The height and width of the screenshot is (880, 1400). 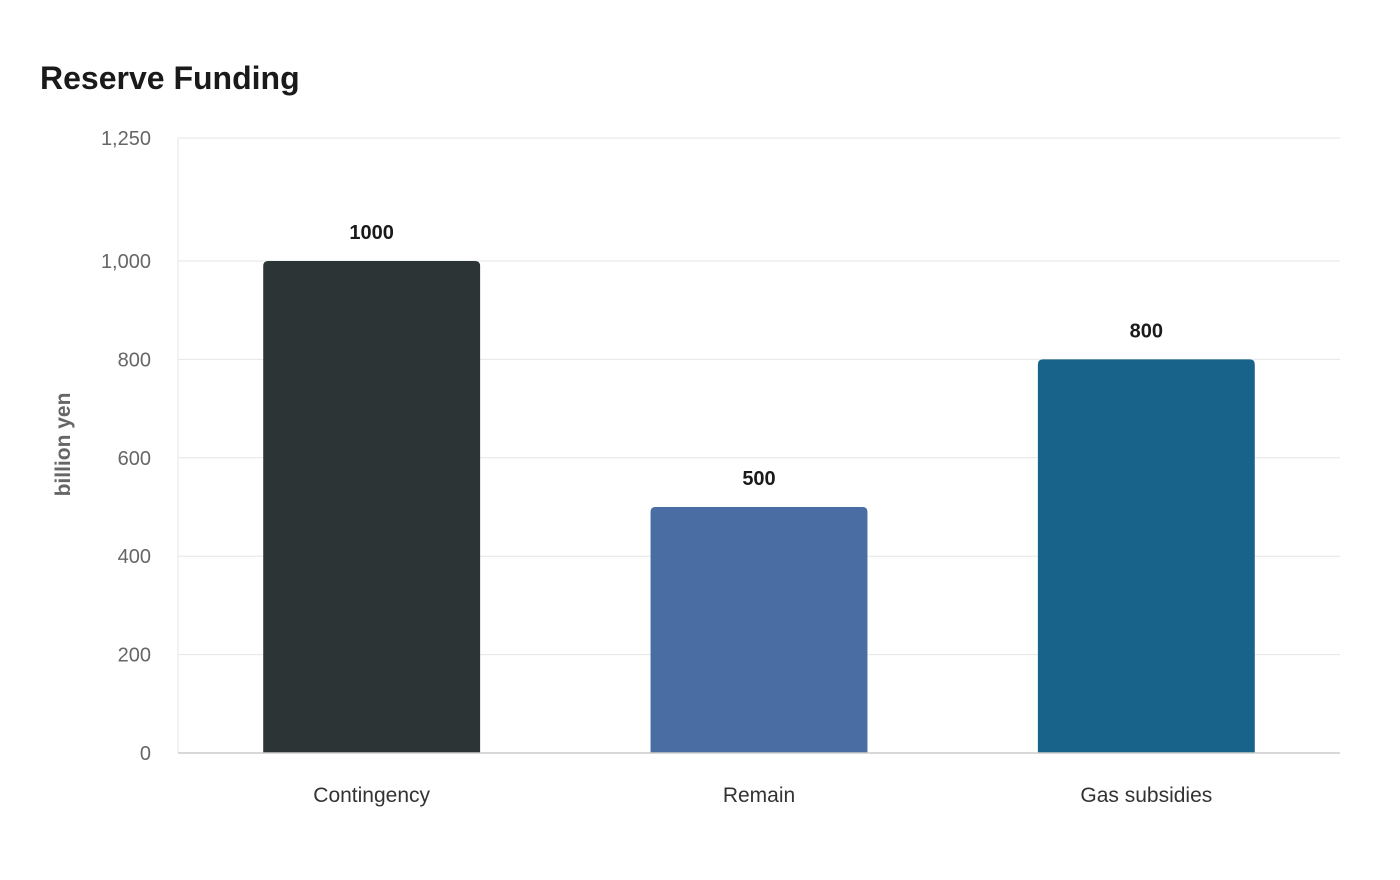 I want to click on y-tick-label: 0, so click(x=145, y=754).